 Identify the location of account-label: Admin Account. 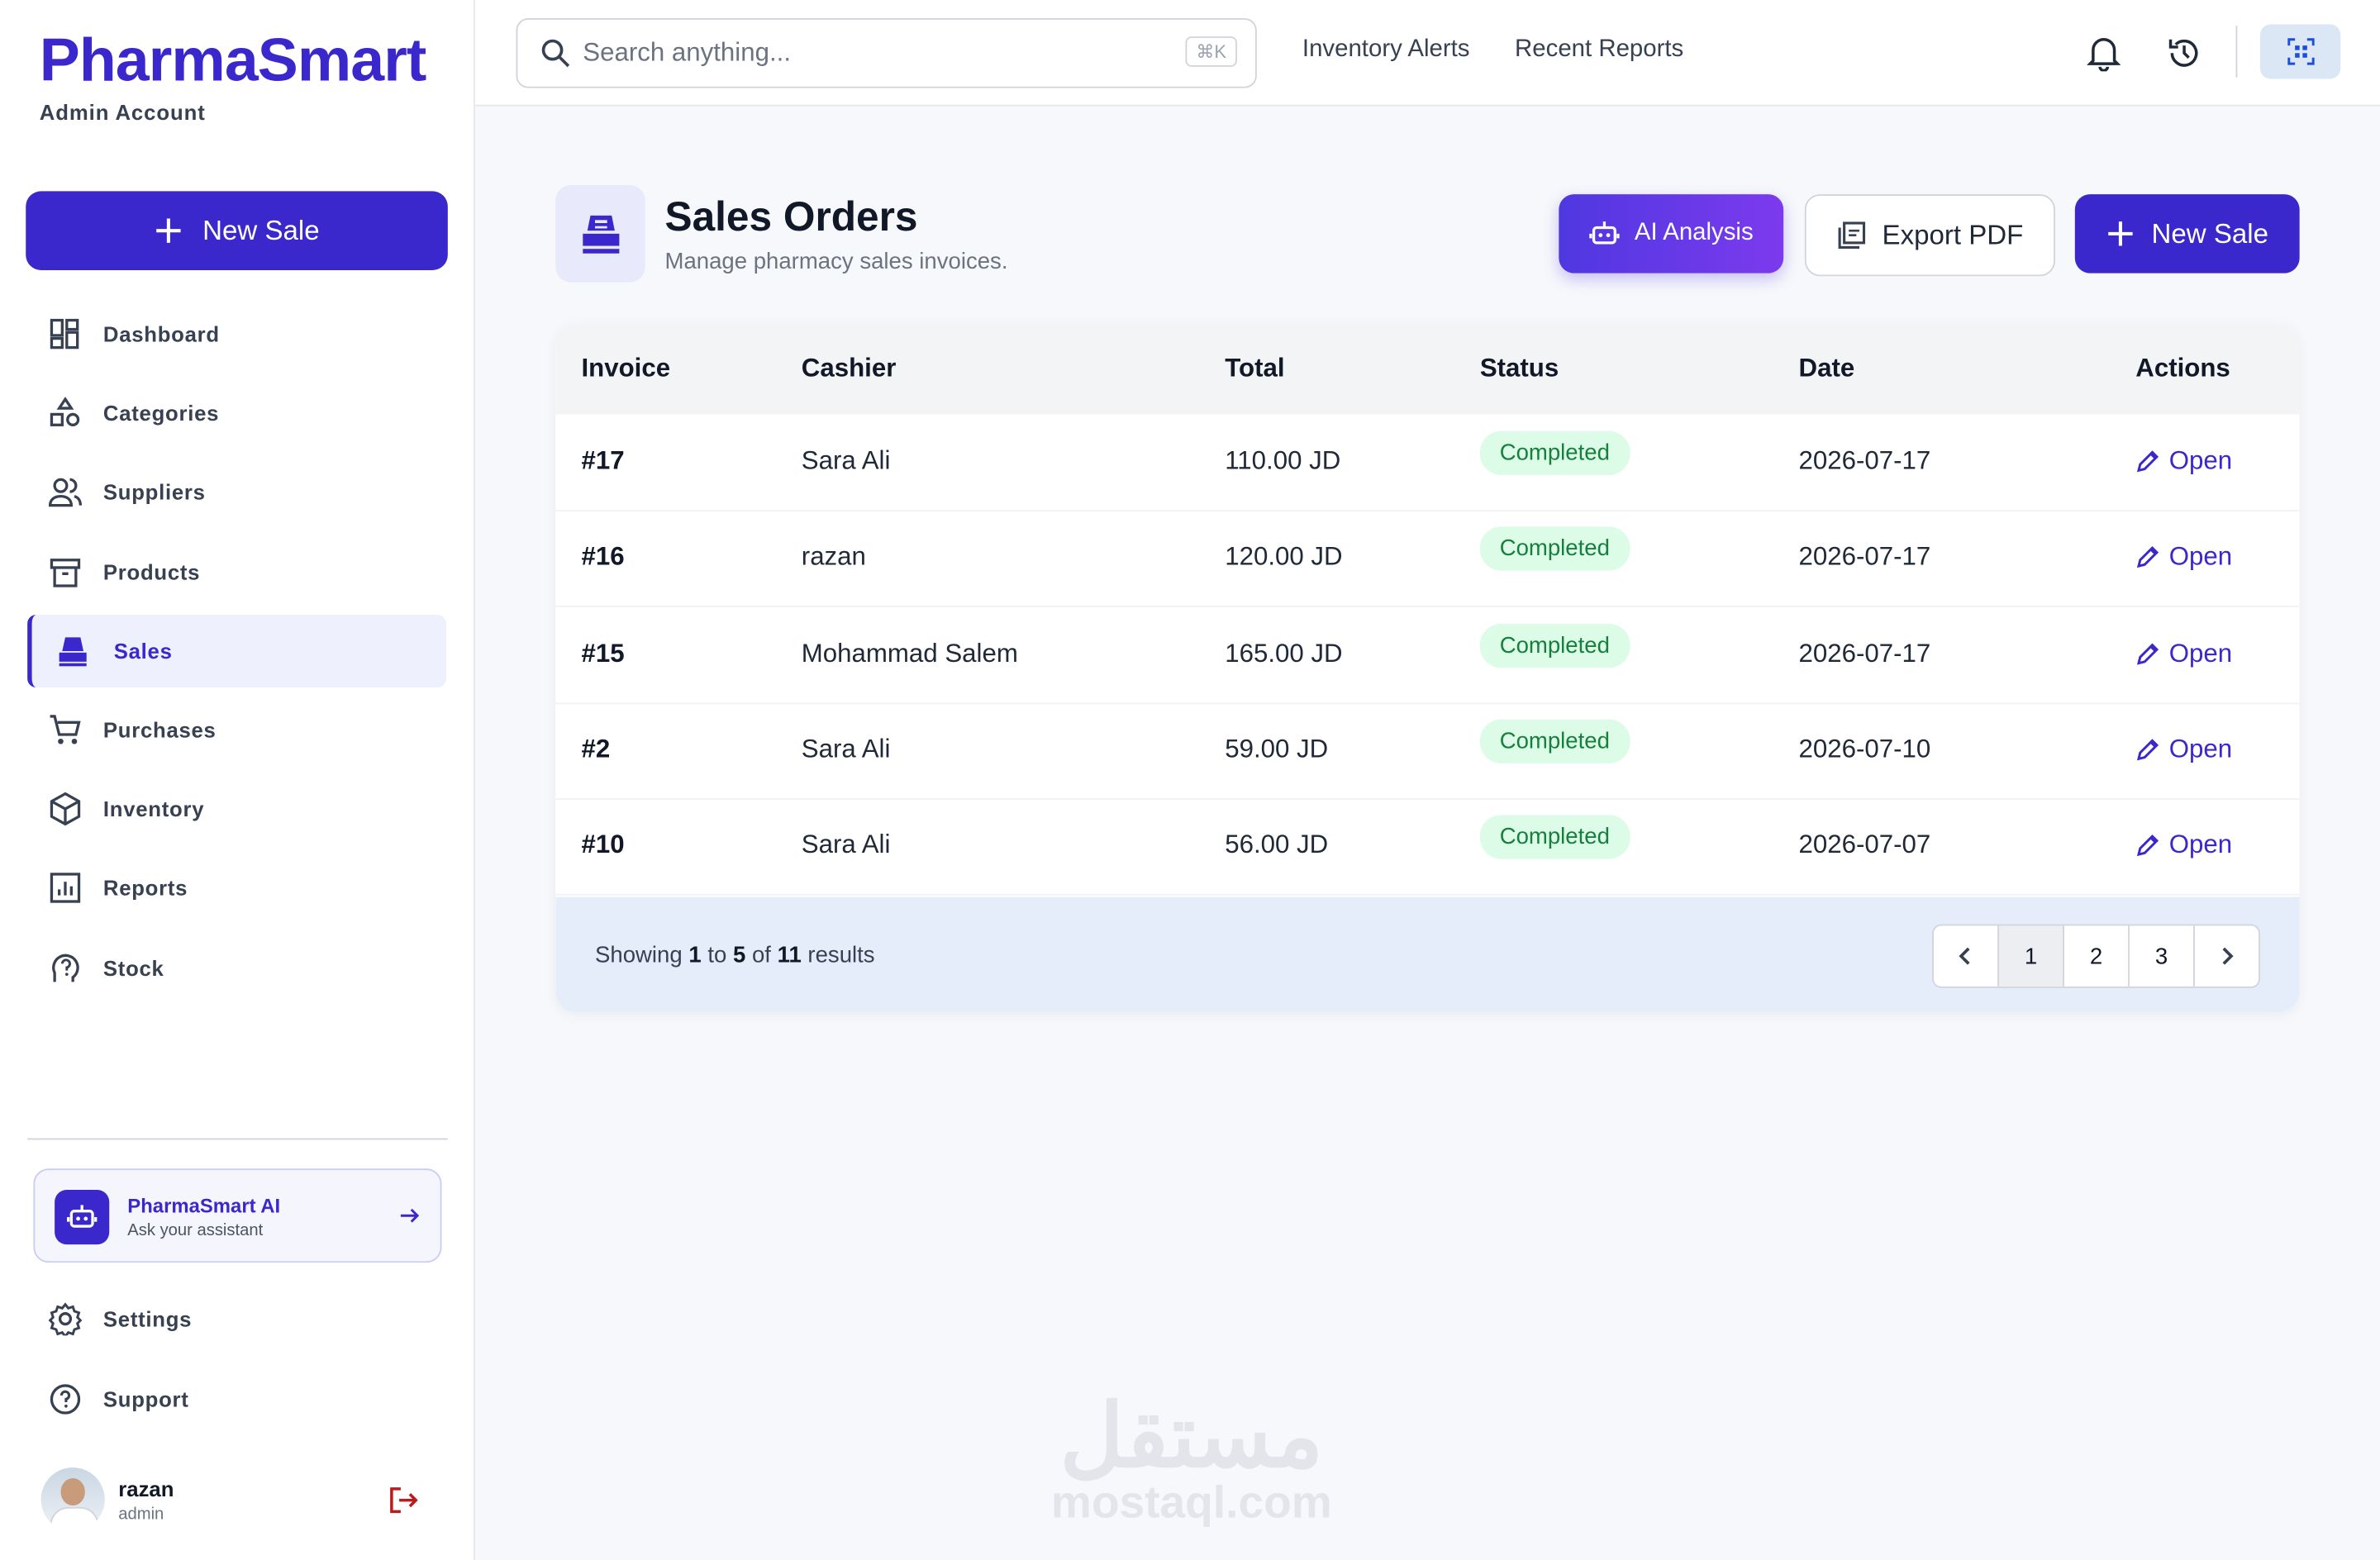
(122, 112).